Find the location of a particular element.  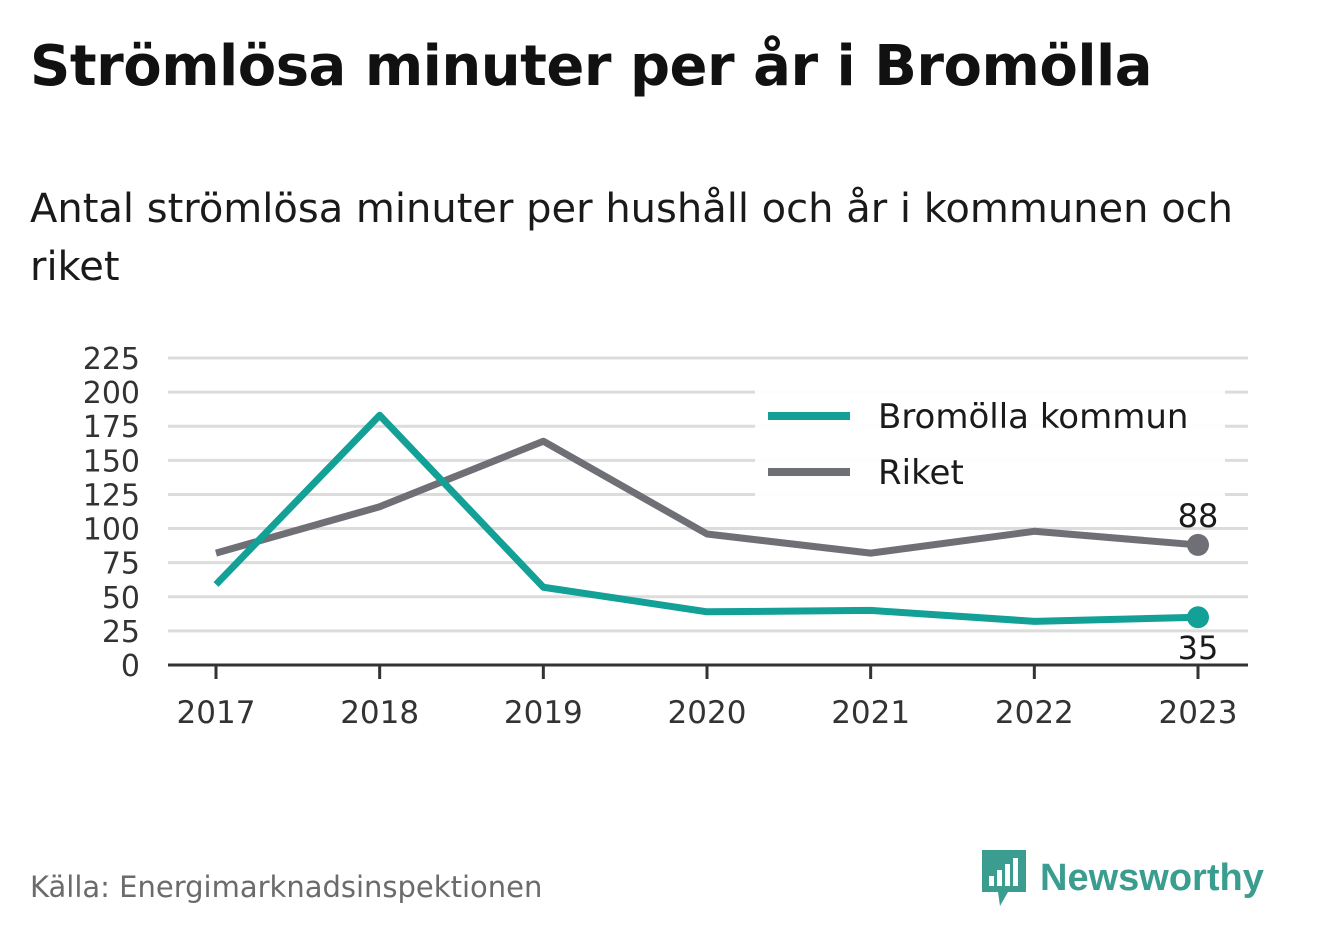

legend-label: Riket is located at coordinates (921, 473).